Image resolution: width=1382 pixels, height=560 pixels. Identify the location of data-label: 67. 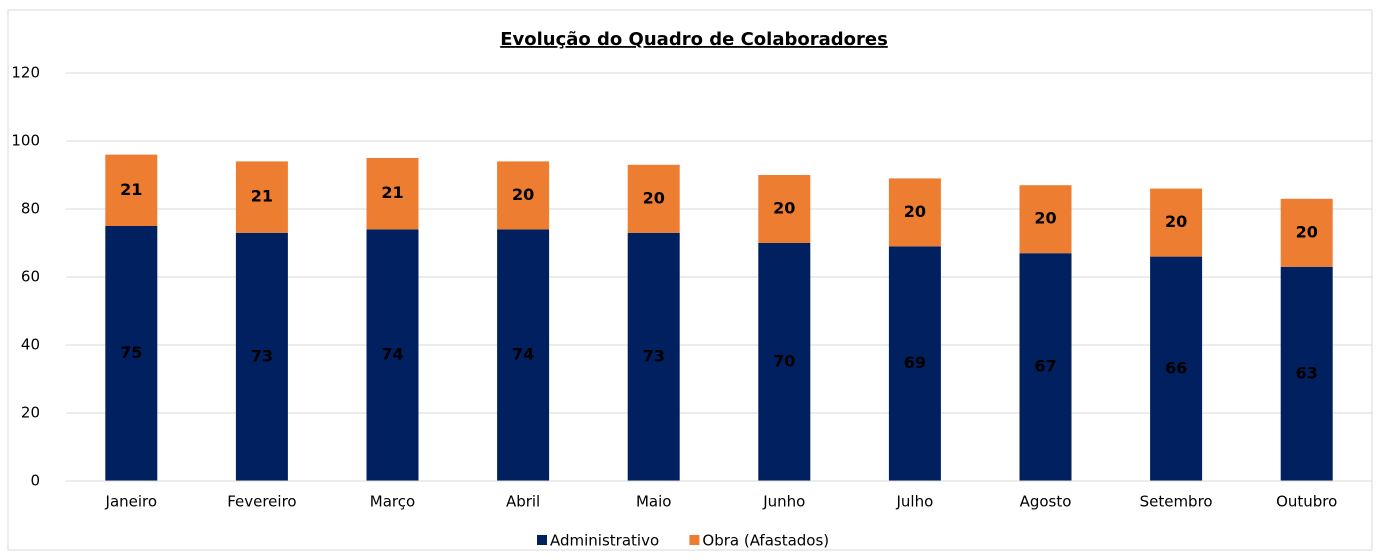
(1045, 366).